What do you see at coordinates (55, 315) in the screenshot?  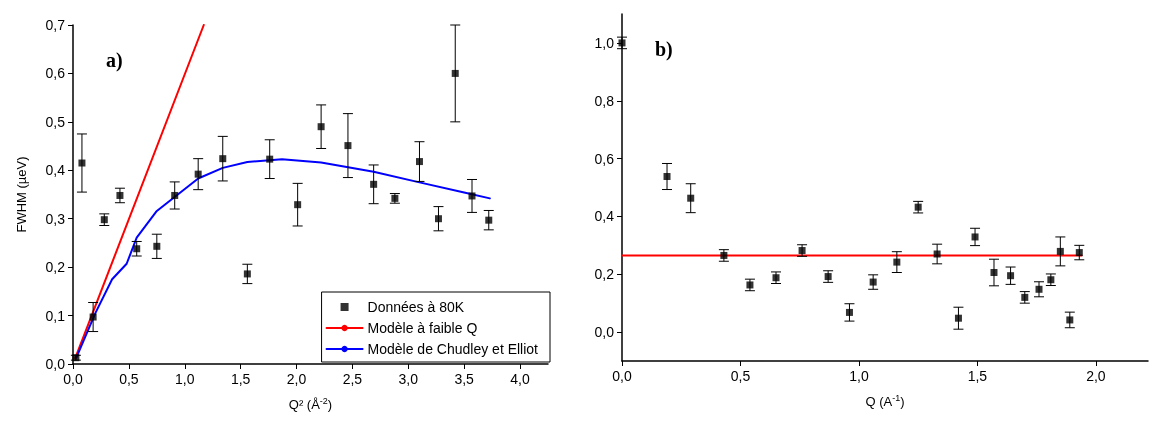 I see `y-tick-label: 0,1` at bounding box center [55, 315].